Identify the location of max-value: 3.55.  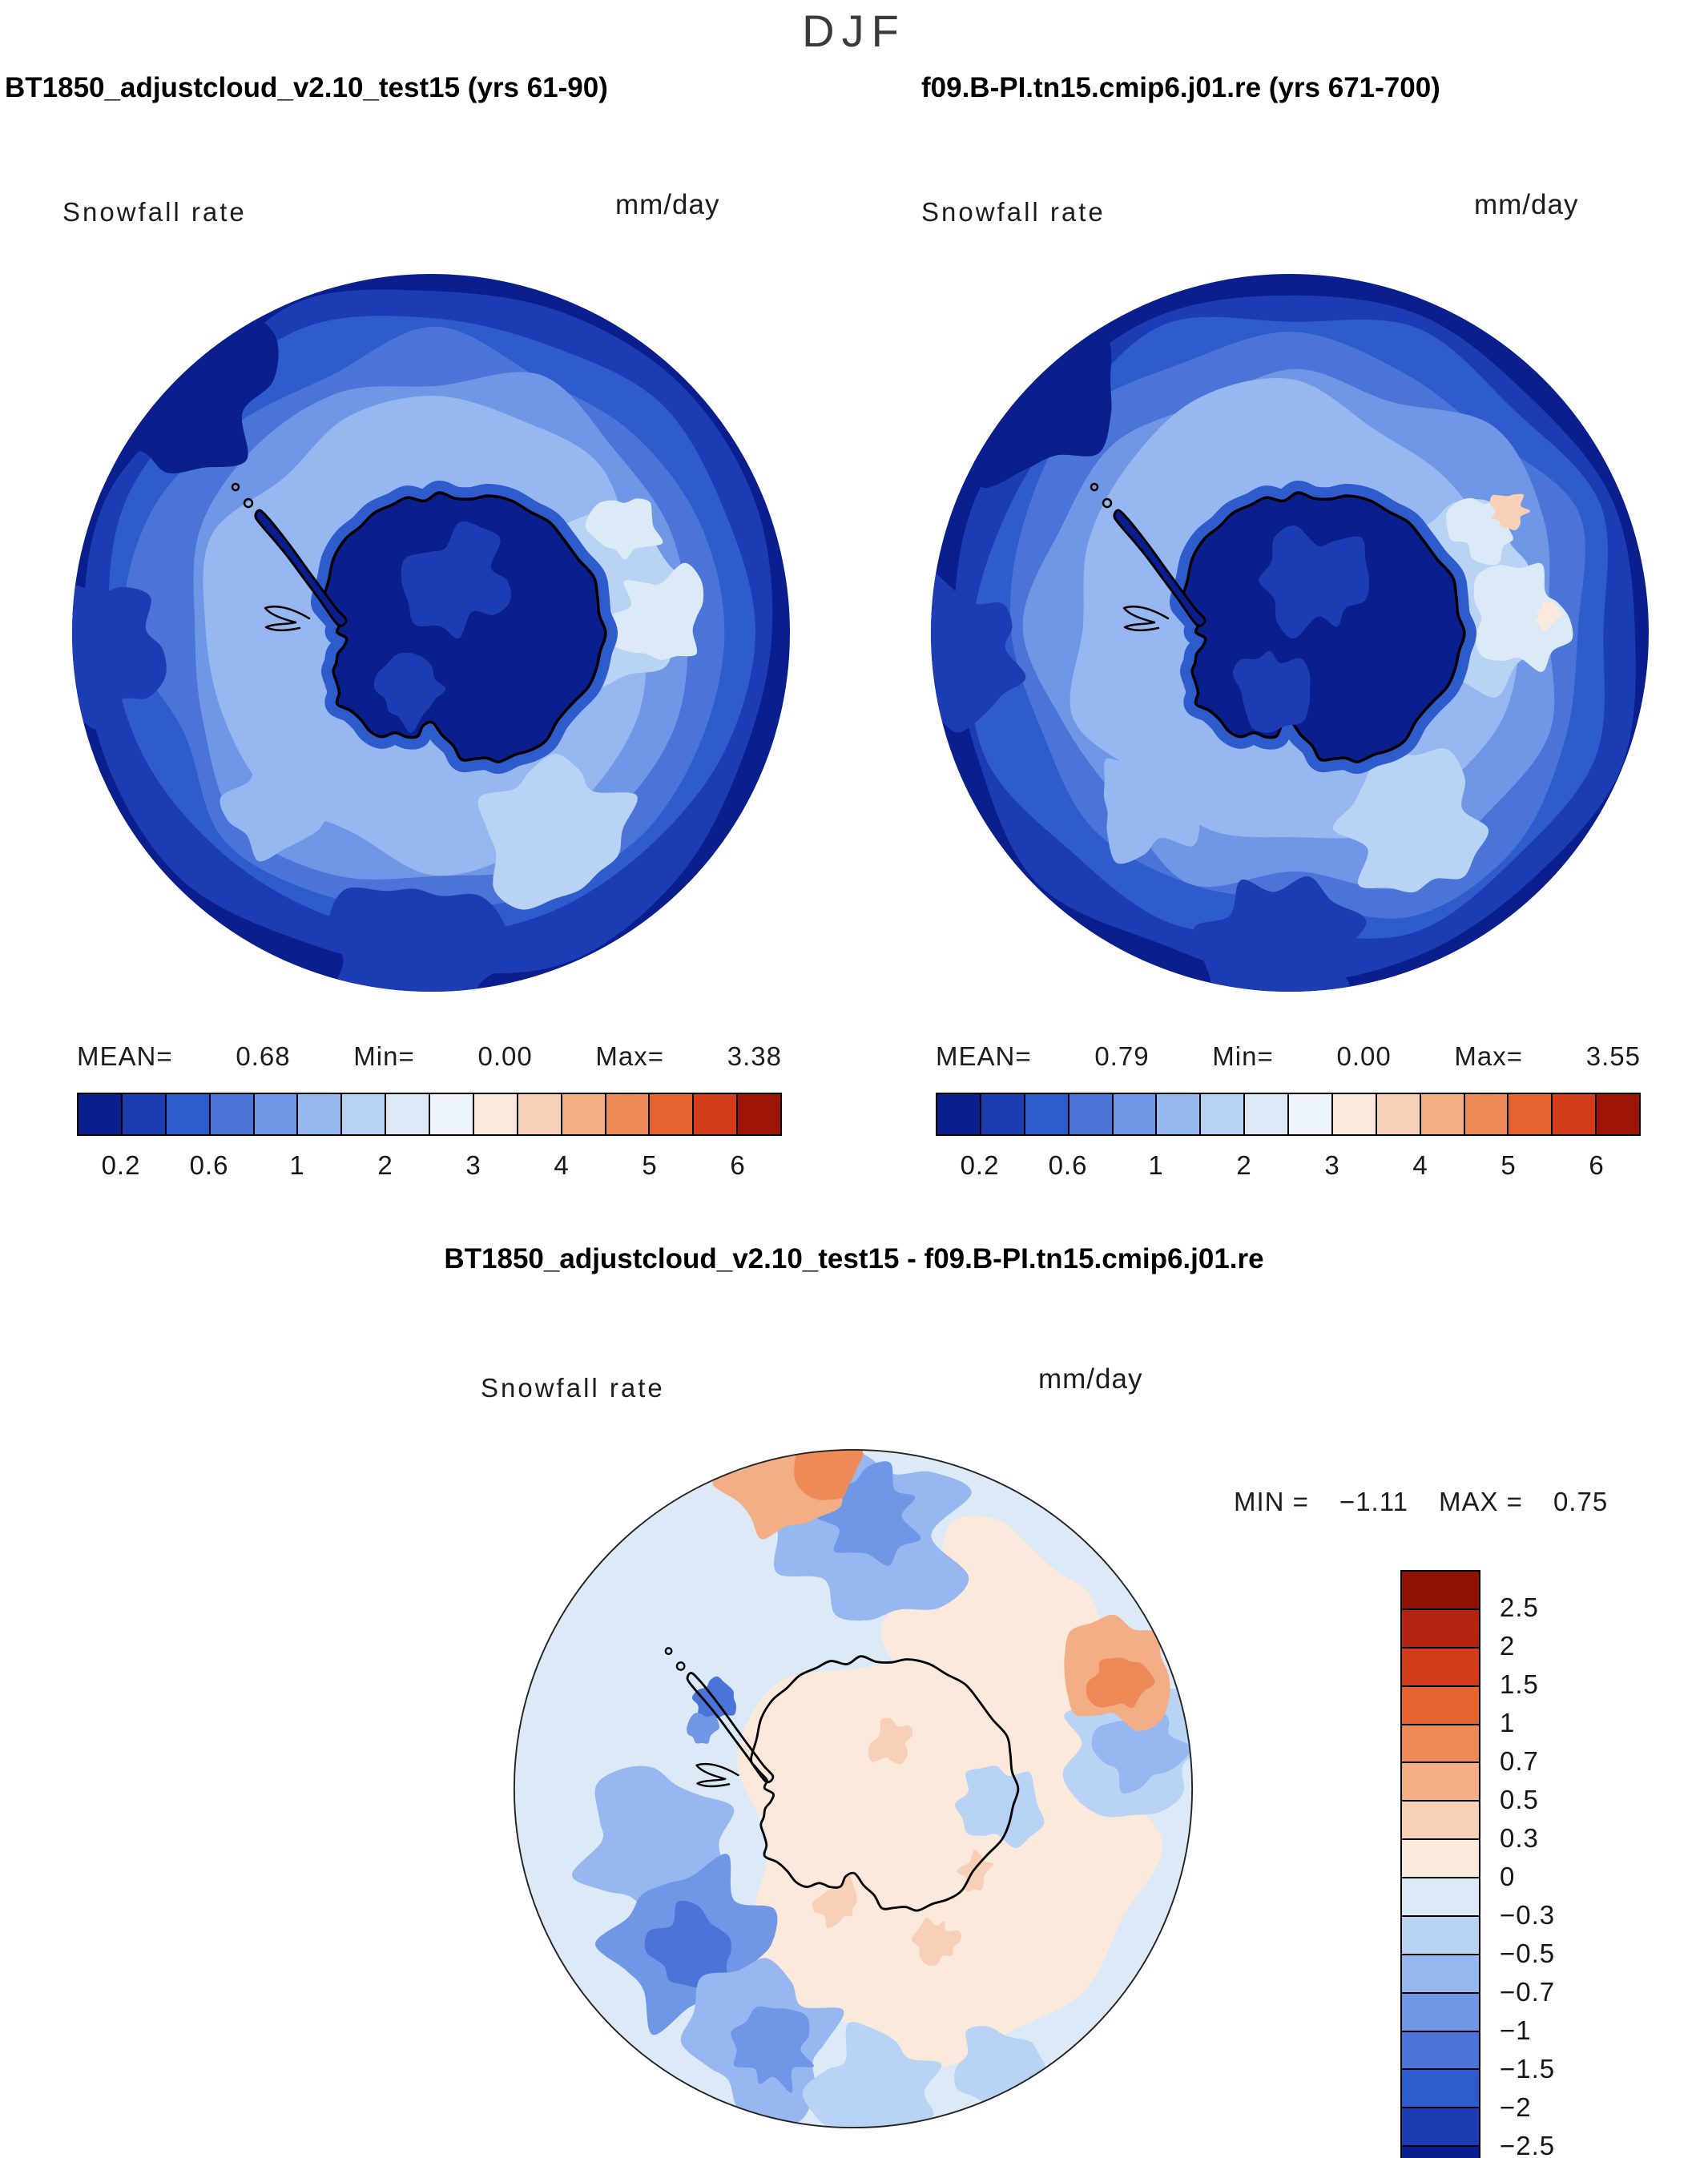
(1613, 1056).